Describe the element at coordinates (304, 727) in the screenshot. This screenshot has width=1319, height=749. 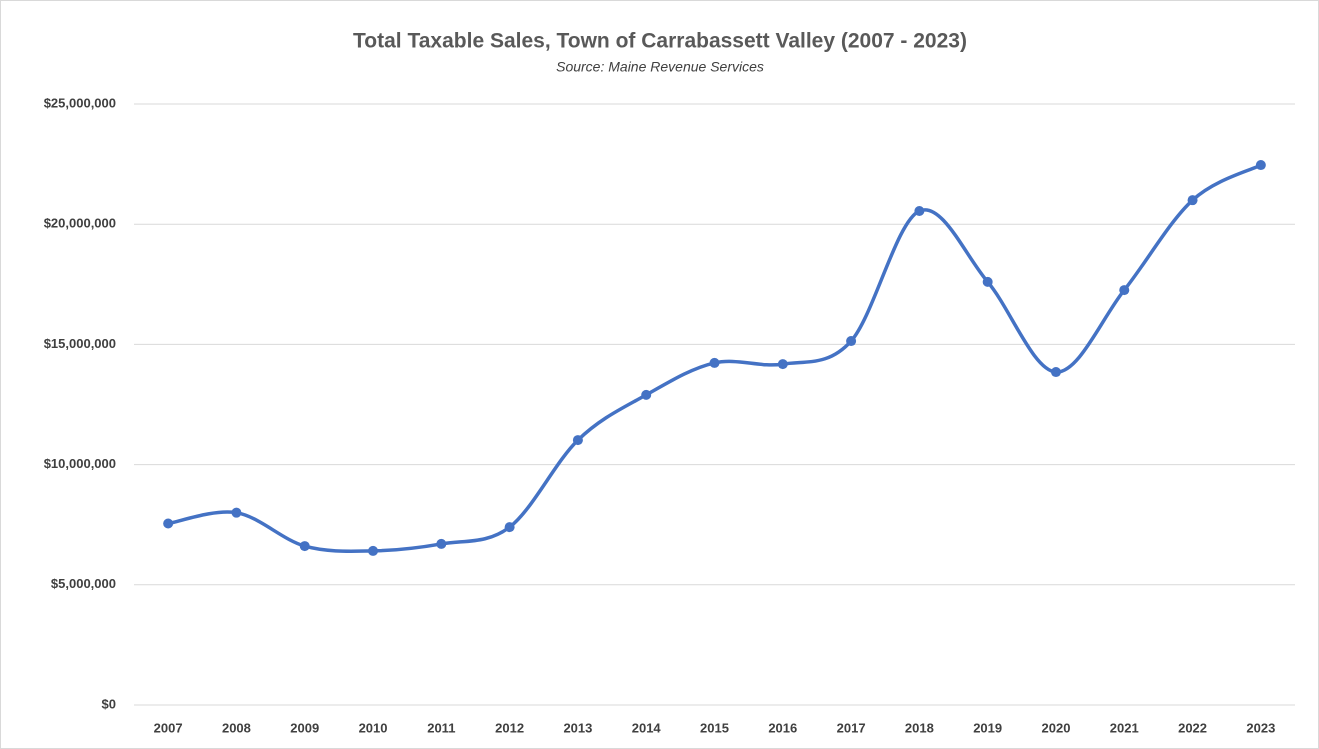
I see `x-tick-label: 2009` at that location.